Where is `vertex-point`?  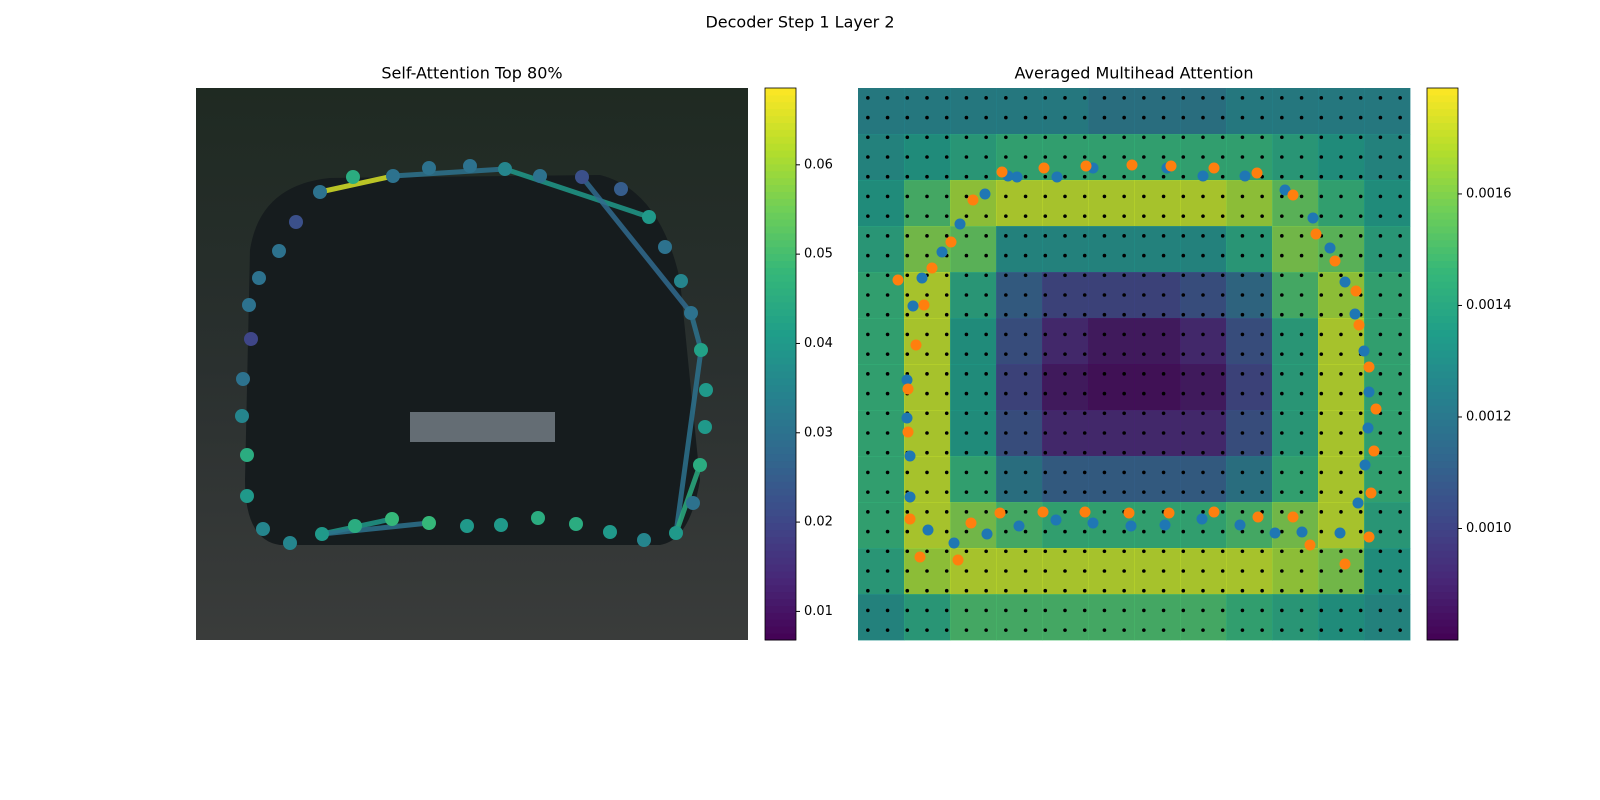 vertex-point is located at coordinates (320, 192).